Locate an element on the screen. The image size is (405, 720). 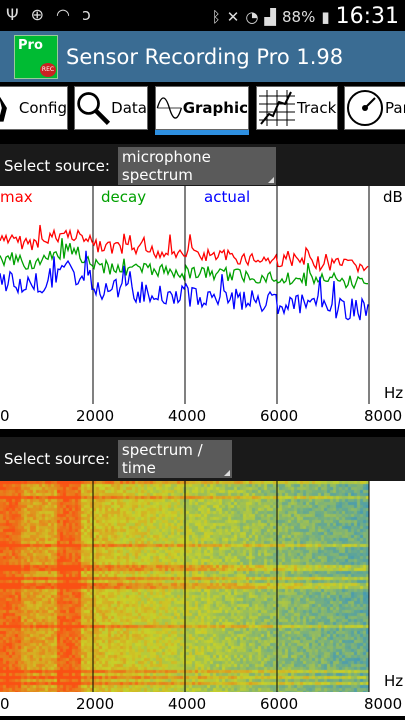
tab-track: Track is located at coordinates (297, 108).